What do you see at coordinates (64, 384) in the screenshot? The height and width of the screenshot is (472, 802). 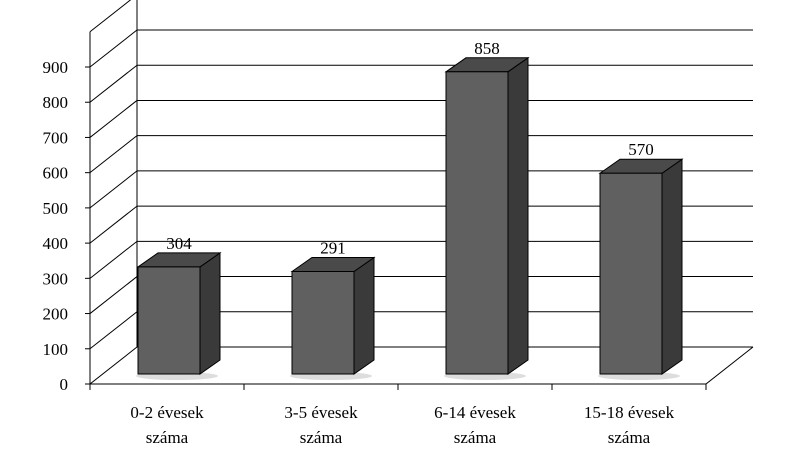 I see `y-tick-label: 0` at bounding box center [64, 384].